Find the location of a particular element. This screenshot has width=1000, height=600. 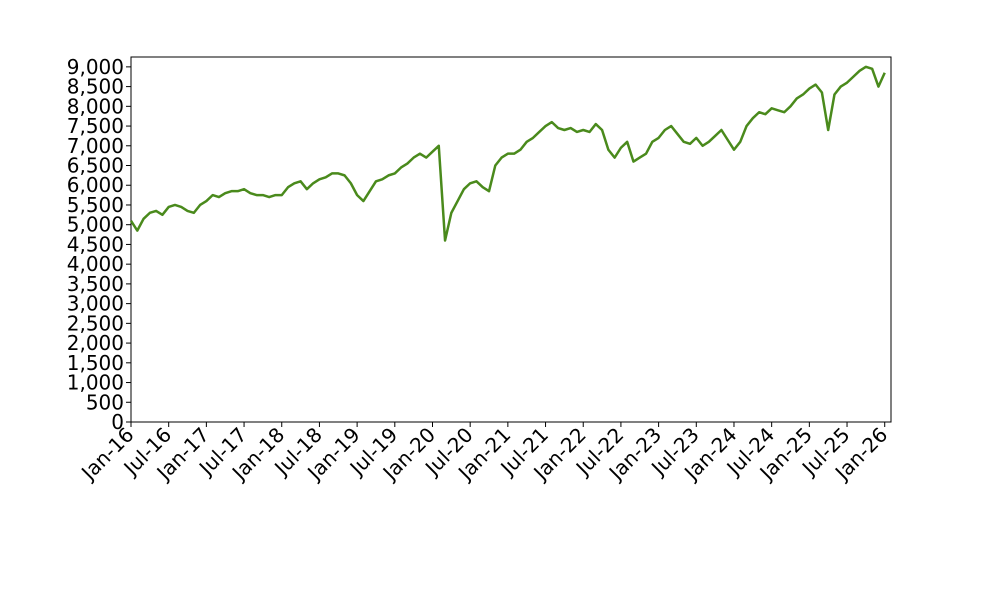

y-tick-label: 7,000 is located at coordinates (95, 146).